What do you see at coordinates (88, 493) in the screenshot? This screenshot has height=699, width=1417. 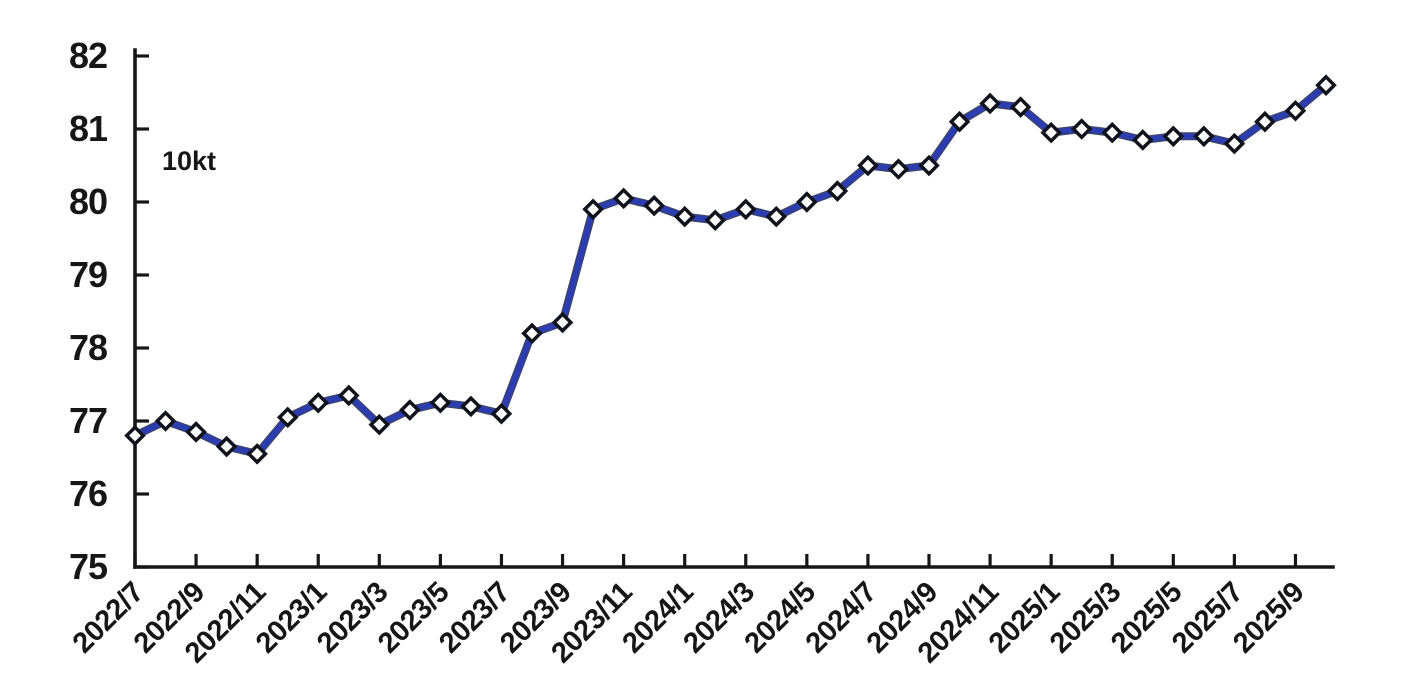 I see `y-tick-label: 76` at bounding box center [88, 493].